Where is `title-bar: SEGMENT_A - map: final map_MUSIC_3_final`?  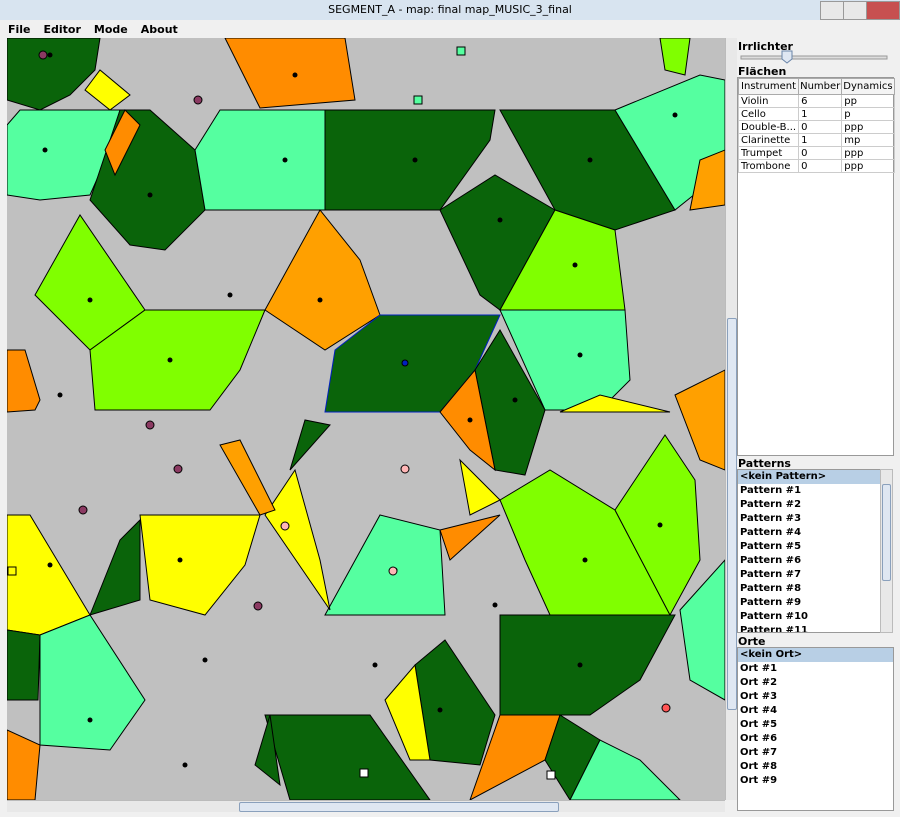
title-bar: SEGMENT_A - map: final map_MUSIC_3_final is located at coordinates (450, 10).